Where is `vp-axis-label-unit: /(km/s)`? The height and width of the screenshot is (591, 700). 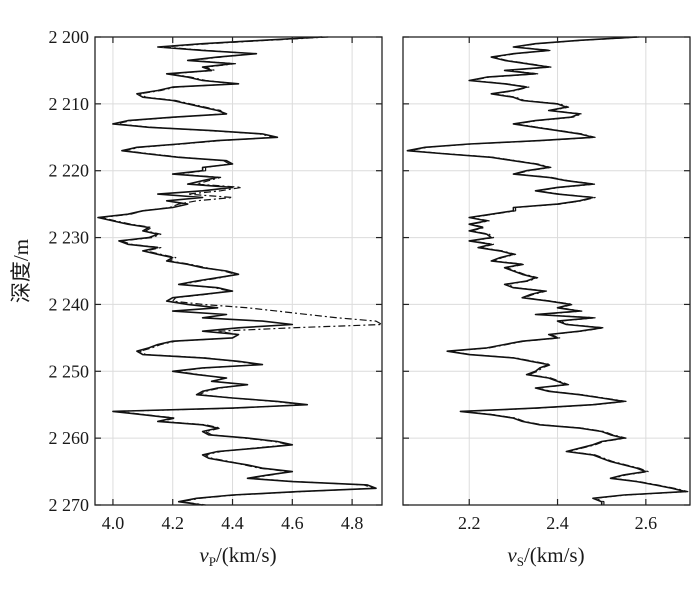
vp-axis-label-unit: /(km/s) is located at coordinates (246, 555).